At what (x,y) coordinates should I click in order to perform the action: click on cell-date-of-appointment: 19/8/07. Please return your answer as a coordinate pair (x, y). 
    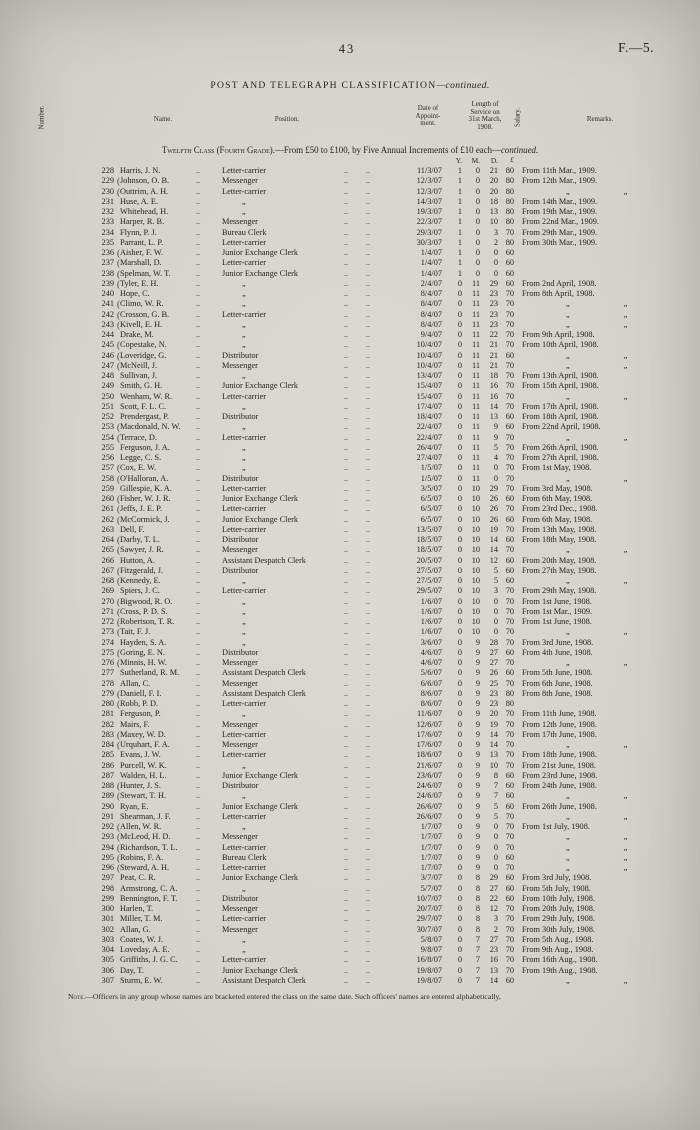
    Looking at the image, I should click on (429, 980).